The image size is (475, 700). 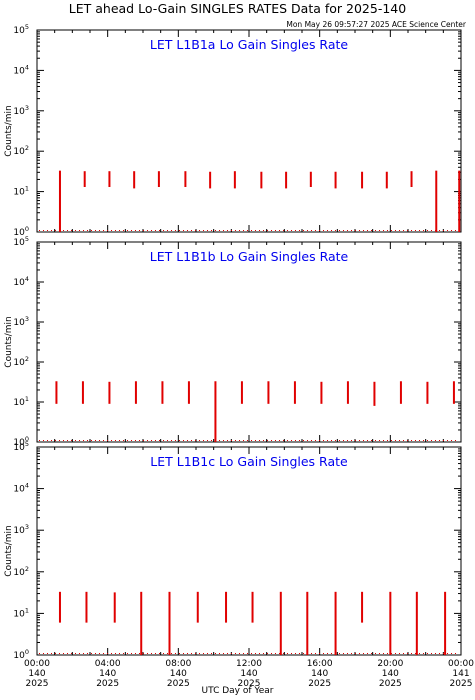 I want to click on x-tick-label: 16:00, so click(x=320, y=664).